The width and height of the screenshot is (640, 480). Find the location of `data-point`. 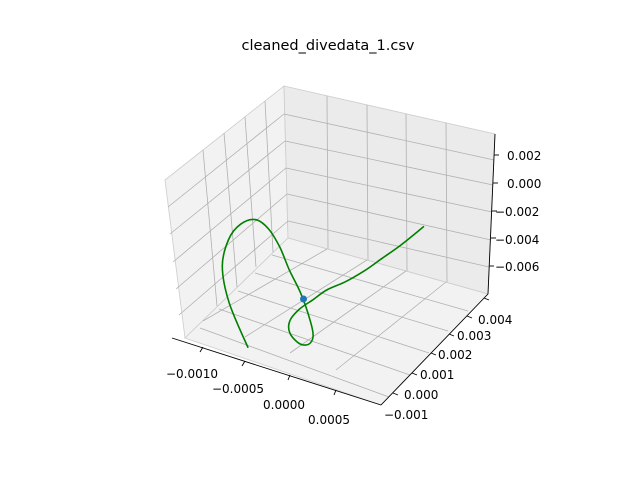

data-point is located at coordinates (303, 299).